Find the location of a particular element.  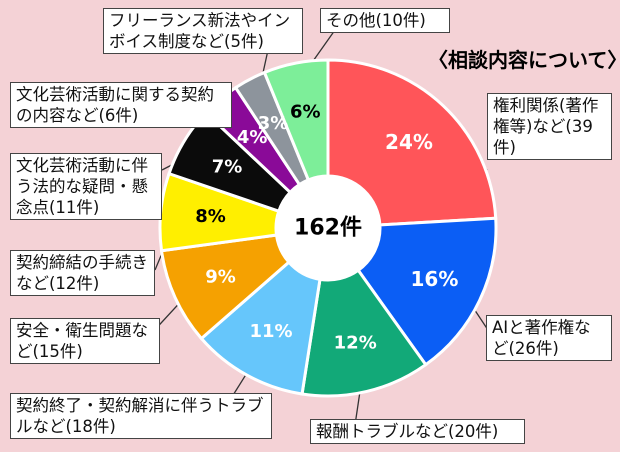

percent-label-payment: 12% is located at coordinates (355, 342).